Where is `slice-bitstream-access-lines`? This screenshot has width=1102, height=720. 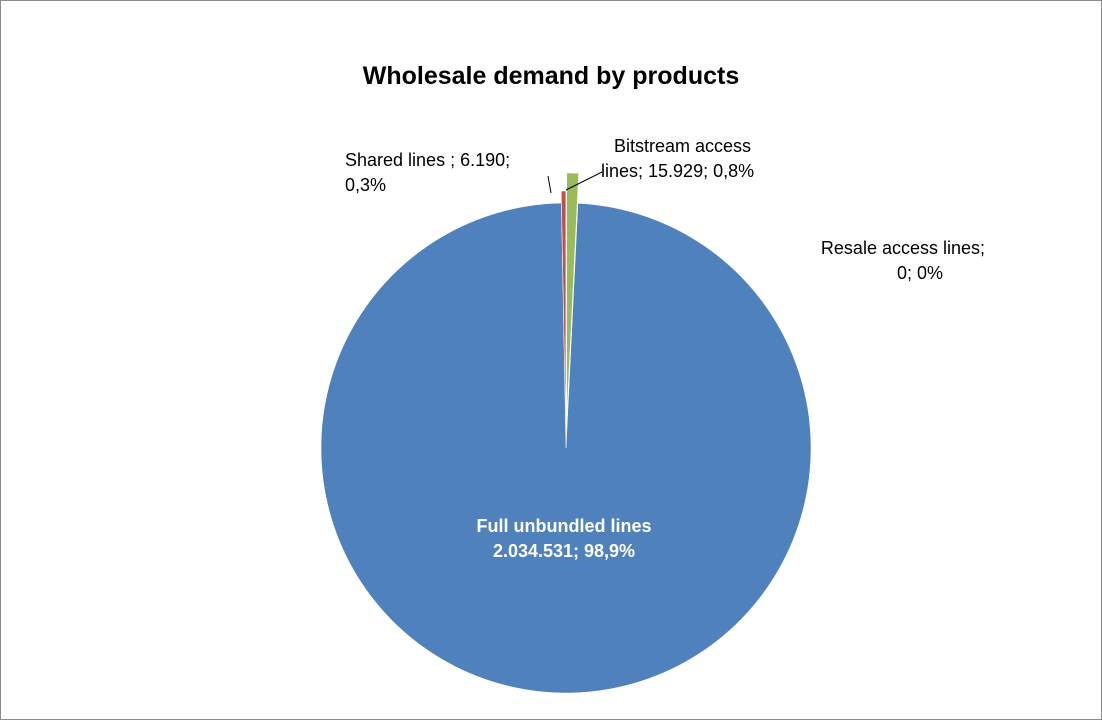
slice-bitstream-access-lines is located at coordinates (572, 295).